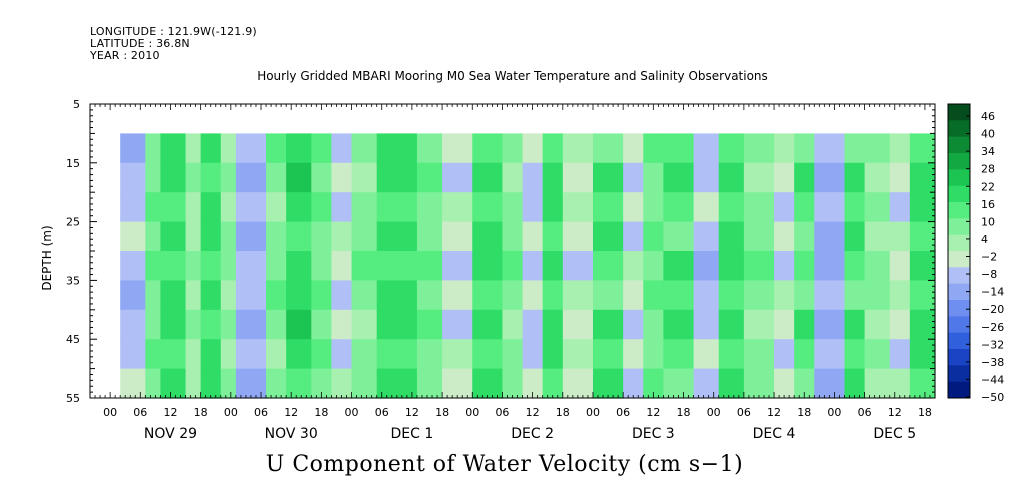 Image resolution: width=1009 pixels, height=504 pixels. I want to click on colorbar-label: −44, so click(992, 379).